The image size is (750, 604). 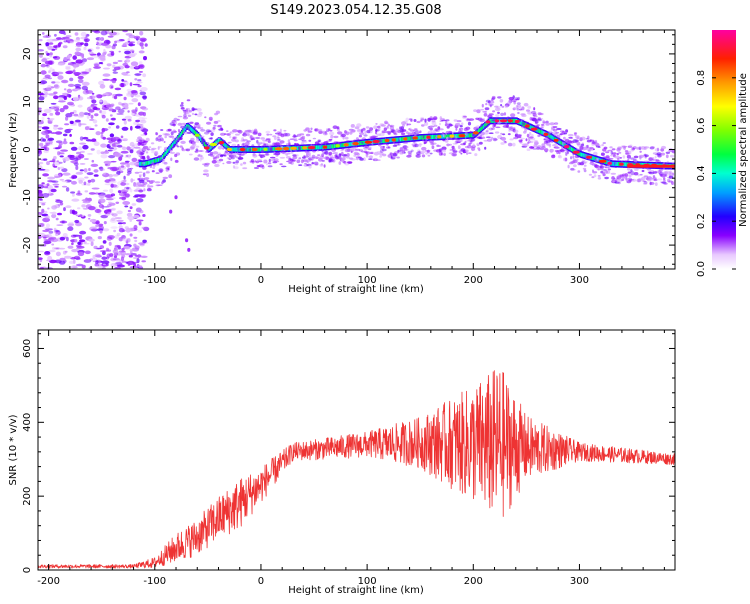 What do you see at coordinates (473, 280) in the screenshot?
I see `x-tick-label: 200` at bounding box center [473, 280].